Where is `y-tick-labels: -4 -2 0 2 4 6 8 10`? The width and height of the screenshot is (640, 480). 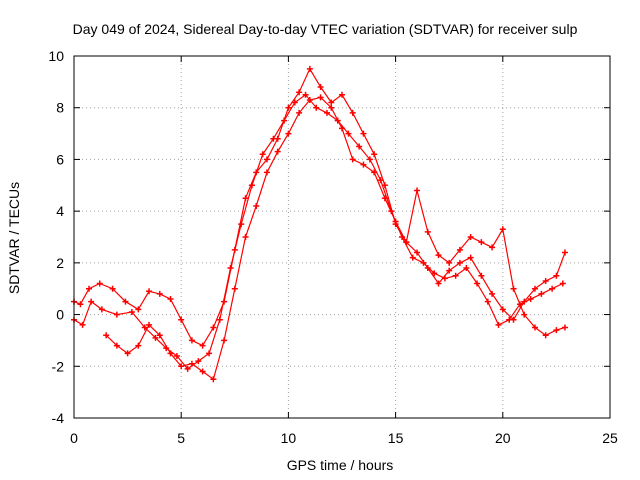
y-tick-labels: -4 -2 0 2 4 6 8 10 is located at coordinates (56, 237).